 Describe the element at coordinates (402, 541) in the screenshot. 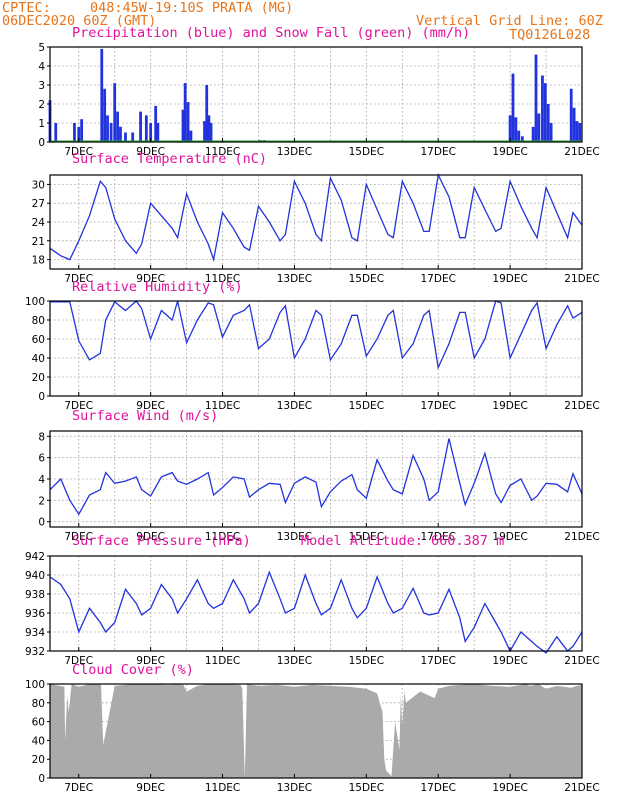

I see `panel-annotation: Model Altitude: 660.387 m` at that location.